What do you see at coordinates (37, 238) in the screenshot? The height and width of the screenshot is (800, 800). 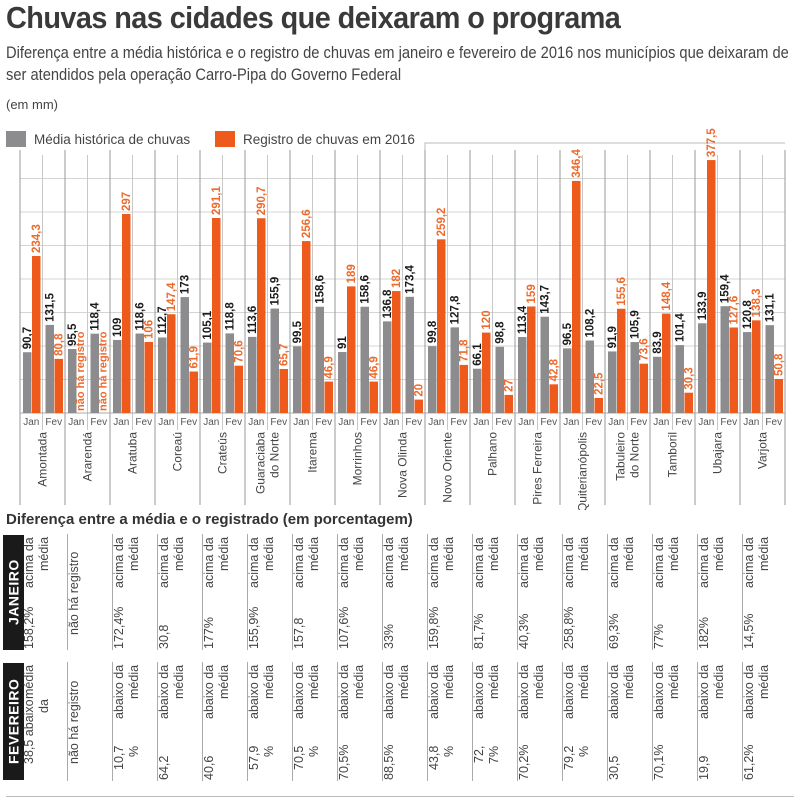 I see `label-2016: 234,3` at bounding box center [37, 238].